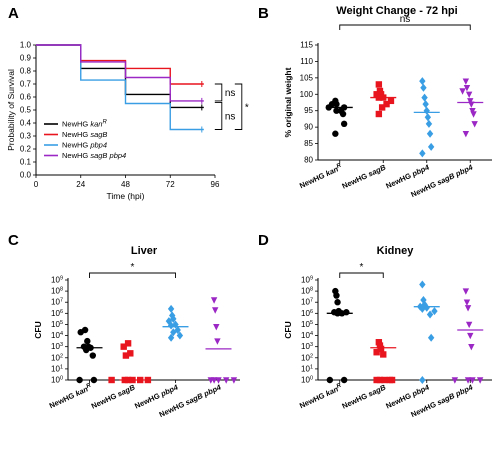  What do you see at coordinates (26, 149) in the screenshot?
I see `y-tick-label: 0.2` at bounding box center [26, 149].